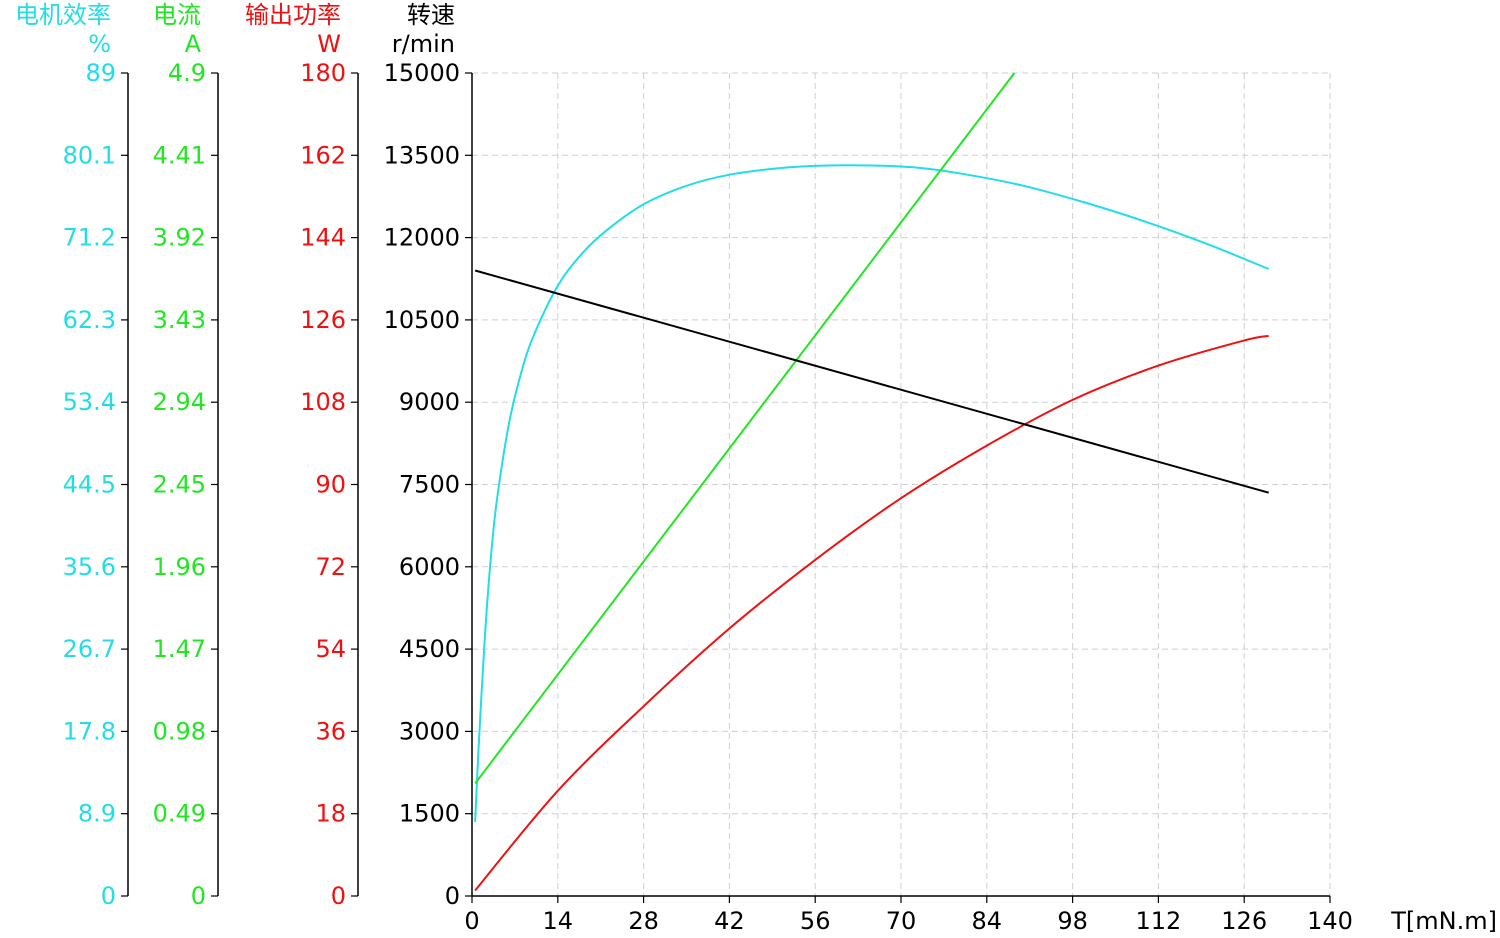 This screenshot has height=938, width=1500. I want to click on speed-tick-label: 12000, so click(422, 238).